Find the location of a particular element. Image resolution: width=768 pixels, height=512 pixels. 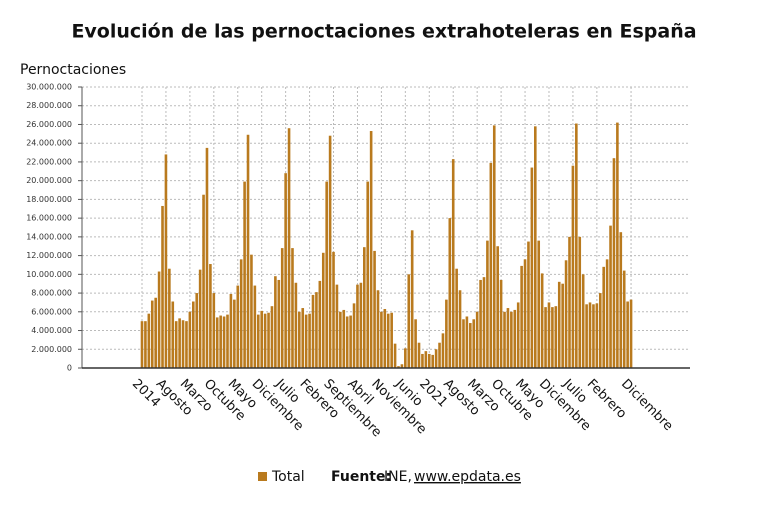

y-tick-label: 12.000.000 is located at coordinates (49, 255).